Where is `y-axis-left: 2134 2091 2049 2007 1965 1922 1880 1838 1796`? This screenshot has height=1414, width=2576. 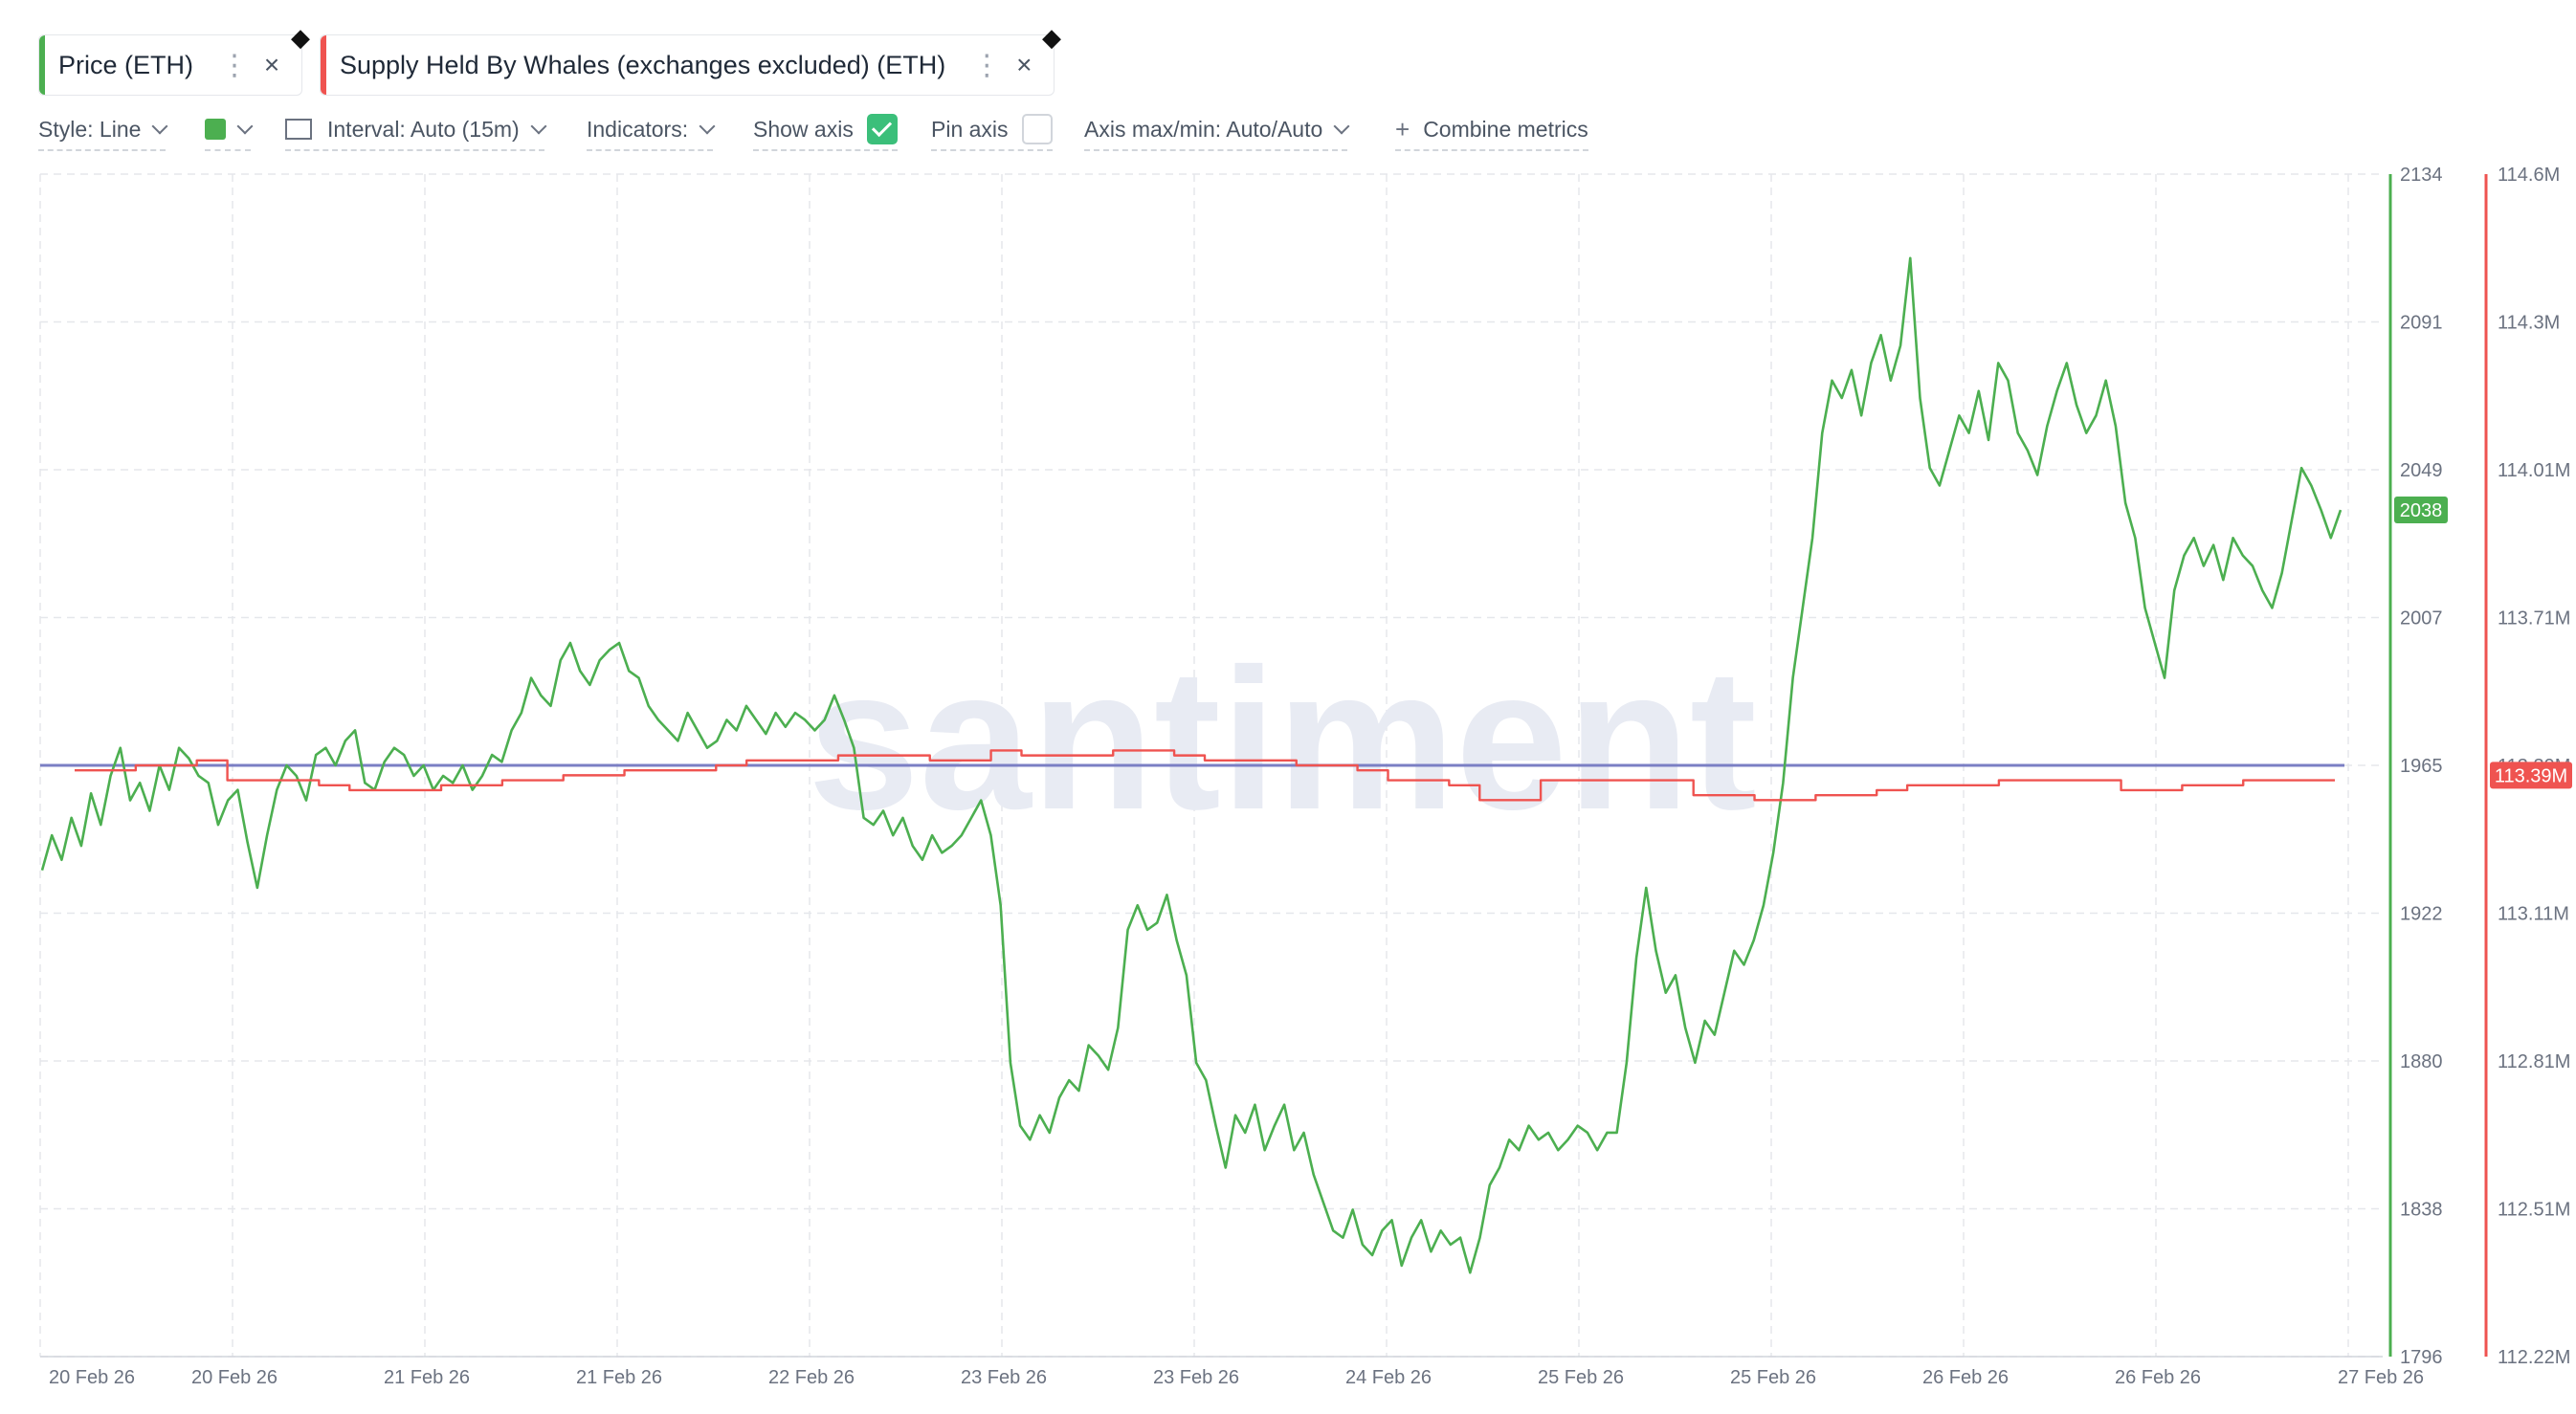 y-axis-left: 2134 2091 2049 2007 1965 1922 1880 1838 1796 is located at coordinates (2421, 766).